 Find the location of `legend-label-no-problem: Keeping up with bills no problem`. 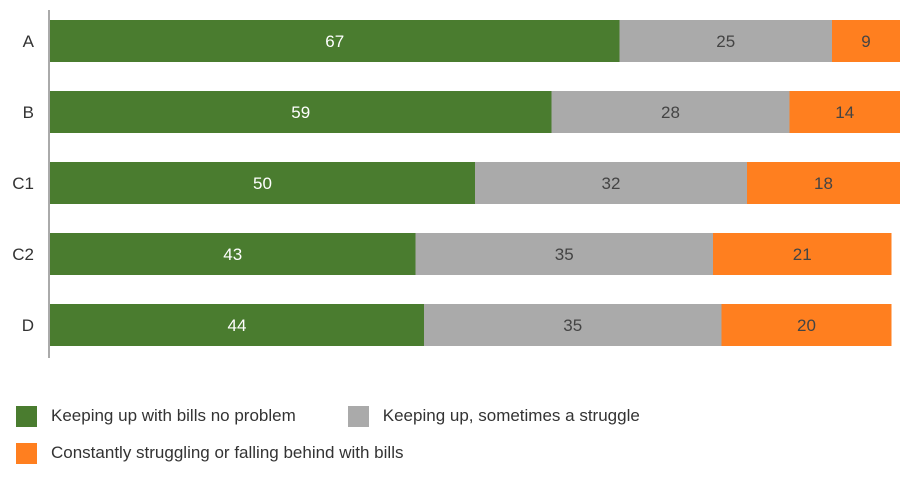

legend-label-no-problem: Keeping up with bills no problem is located at coordinates (173, 416).